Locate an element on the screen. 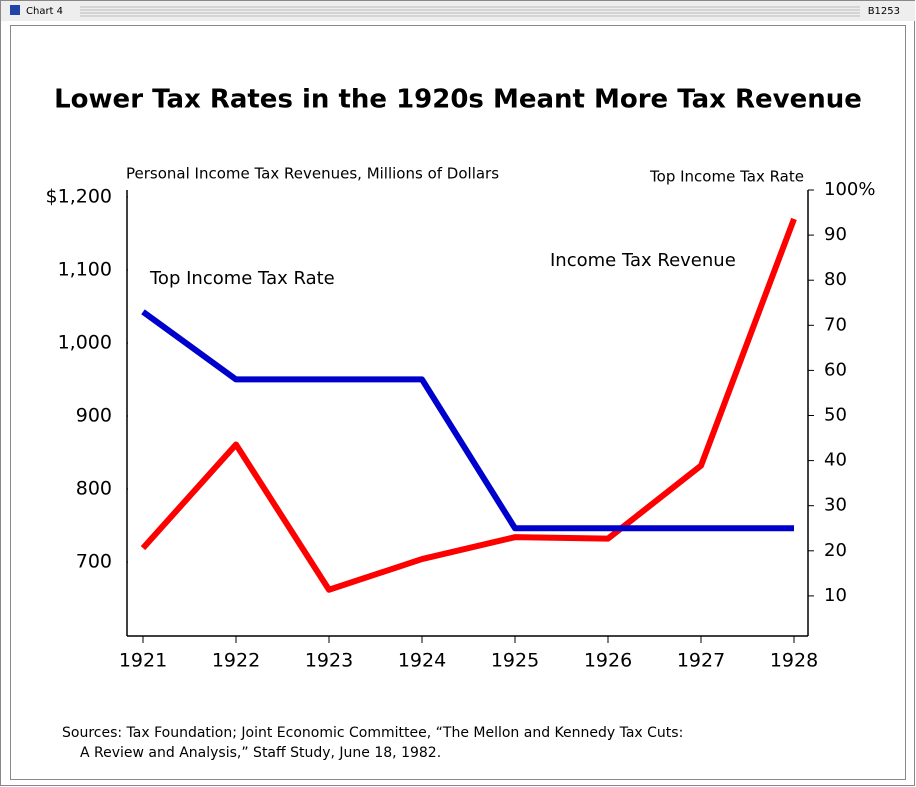 Image resolution: width=916 pixels, height=787 pixels. x-tick-label: 1927 is located at coordinates (701, 661).